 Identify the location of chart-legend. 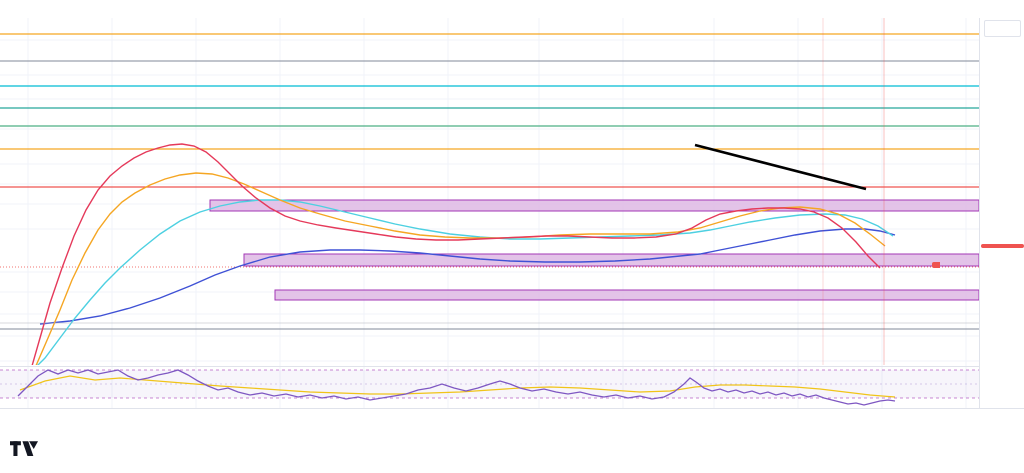
(22, 46).